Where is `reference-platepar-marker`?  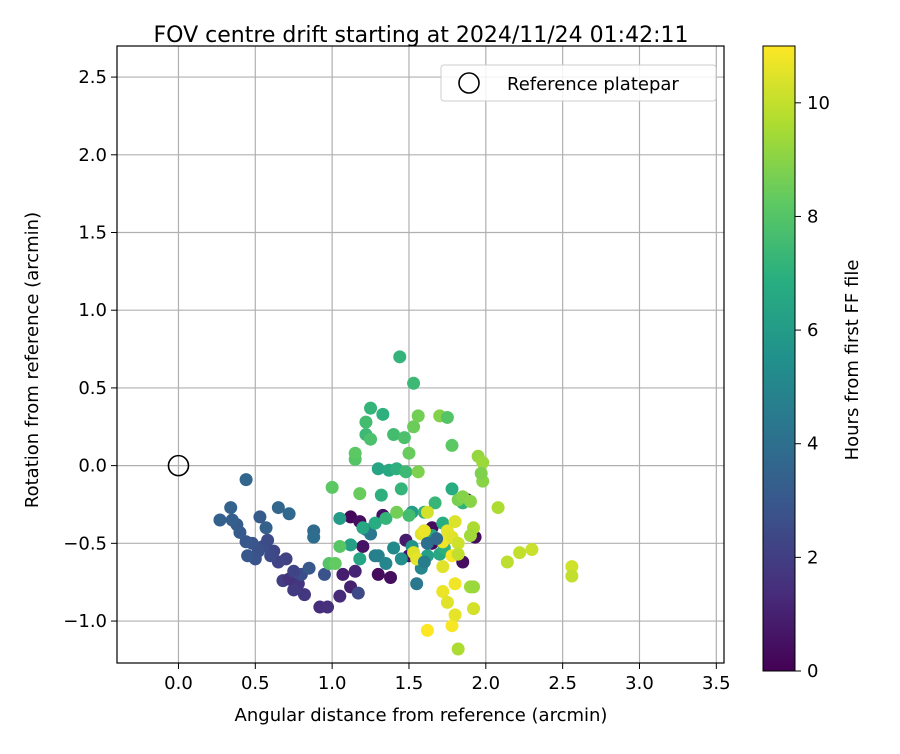 reference-platepar-marker is located at coordinates (178, 465).